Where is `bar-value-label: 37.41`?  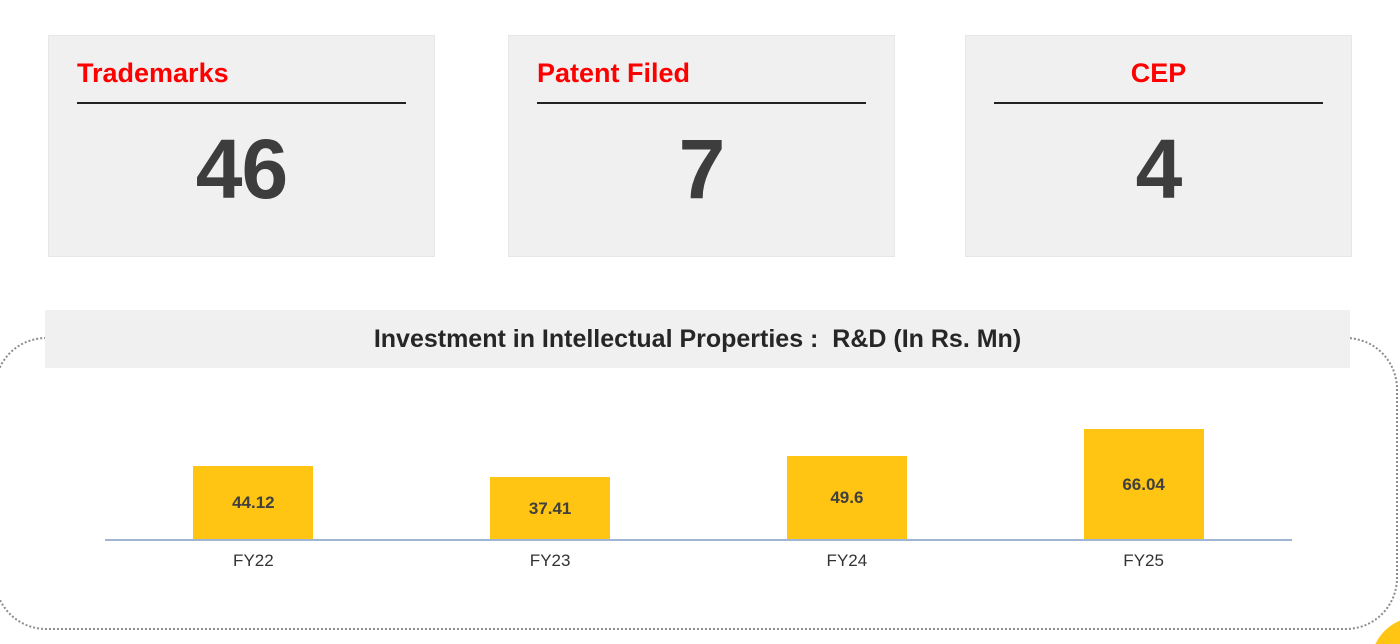 bar-value-label: 37.41 is located at coordinates (550, 508).